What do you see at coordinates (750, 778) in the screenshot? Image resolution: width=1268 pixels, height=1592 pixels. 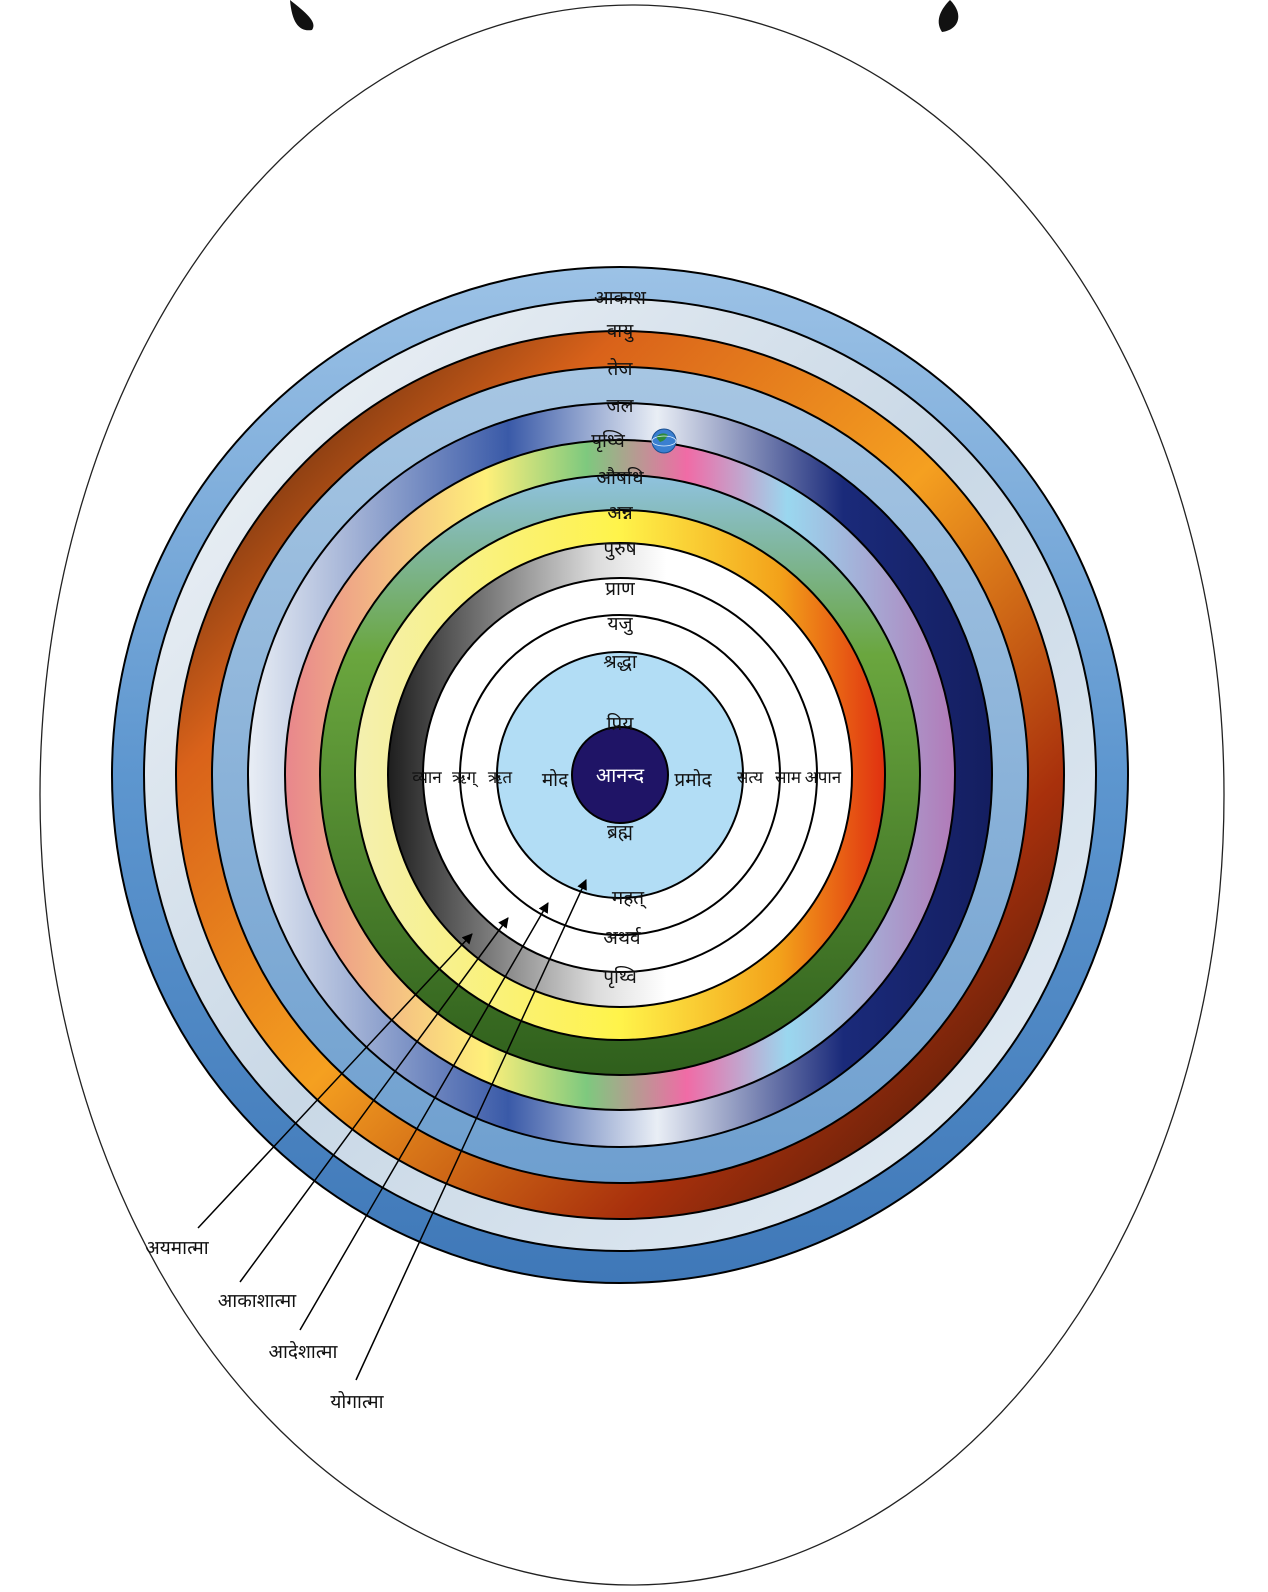 I see `label-satya: सत्य` at bounding box center [750, 778].